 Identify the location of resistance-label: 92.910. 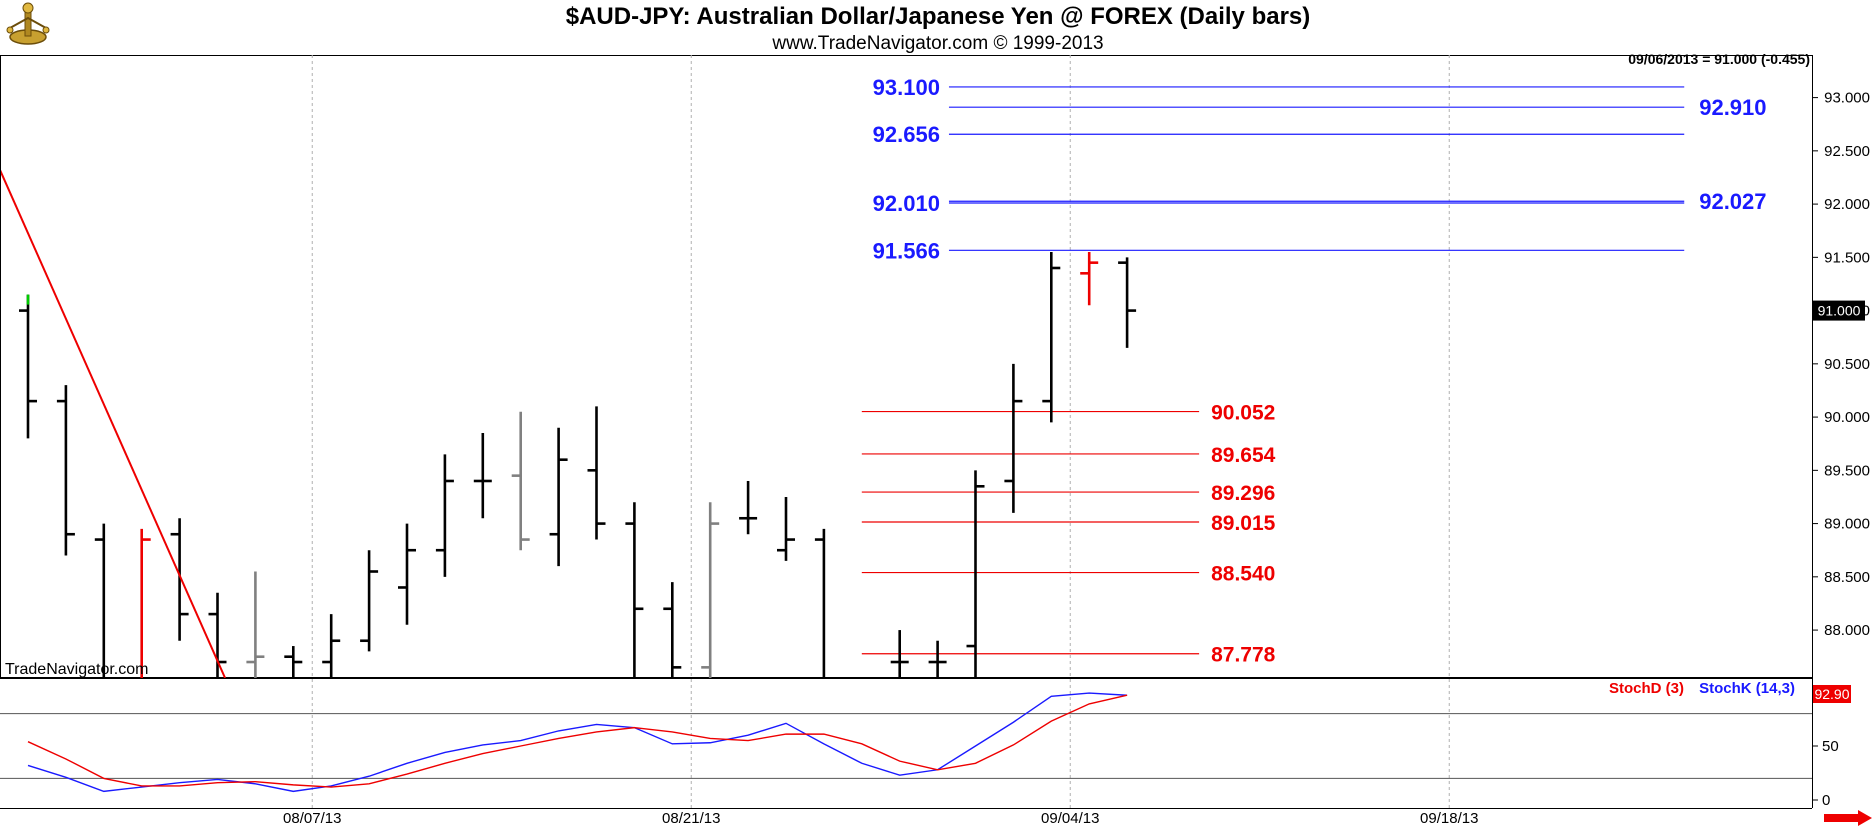
(1732, 107).